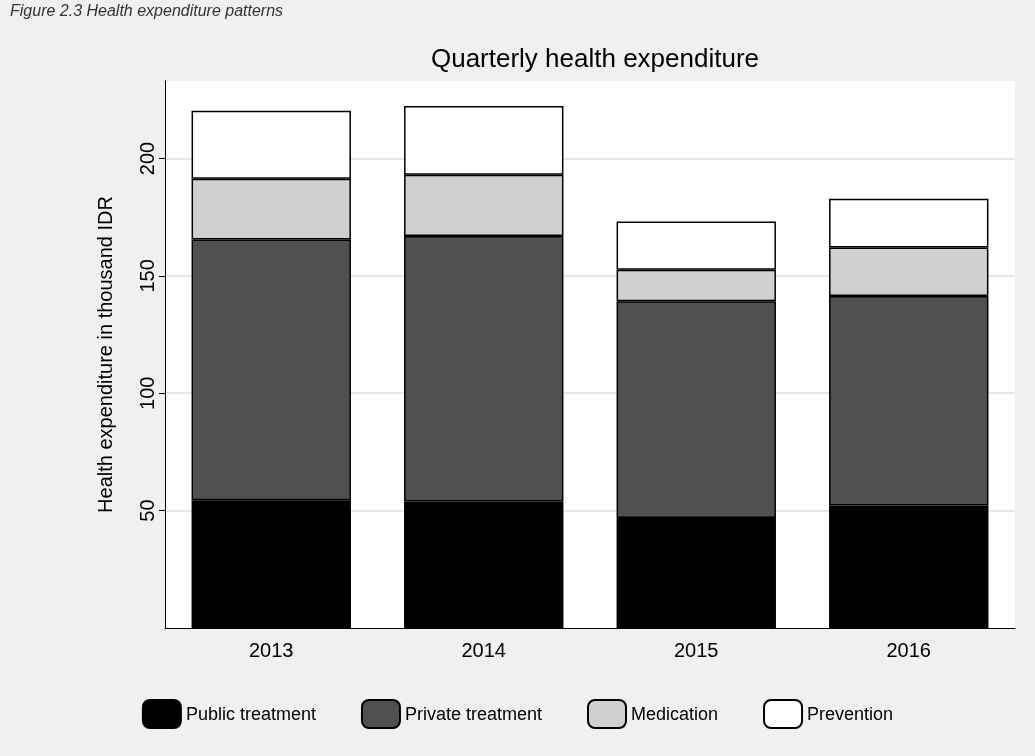 This screenshot has width=1035, height=756. What do you see at coordinates (473, 714) in the screenshot?
I see `legend-label: Private treatment` at bounding box center [473, 714].